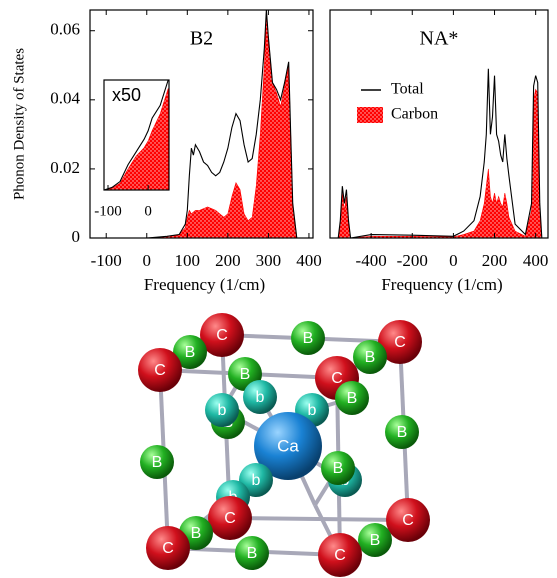 This screenshot has width=557, height=578. Describe the element at coordinates (407, 89) in the screenshot. I see `legend-label: Total` at that location.